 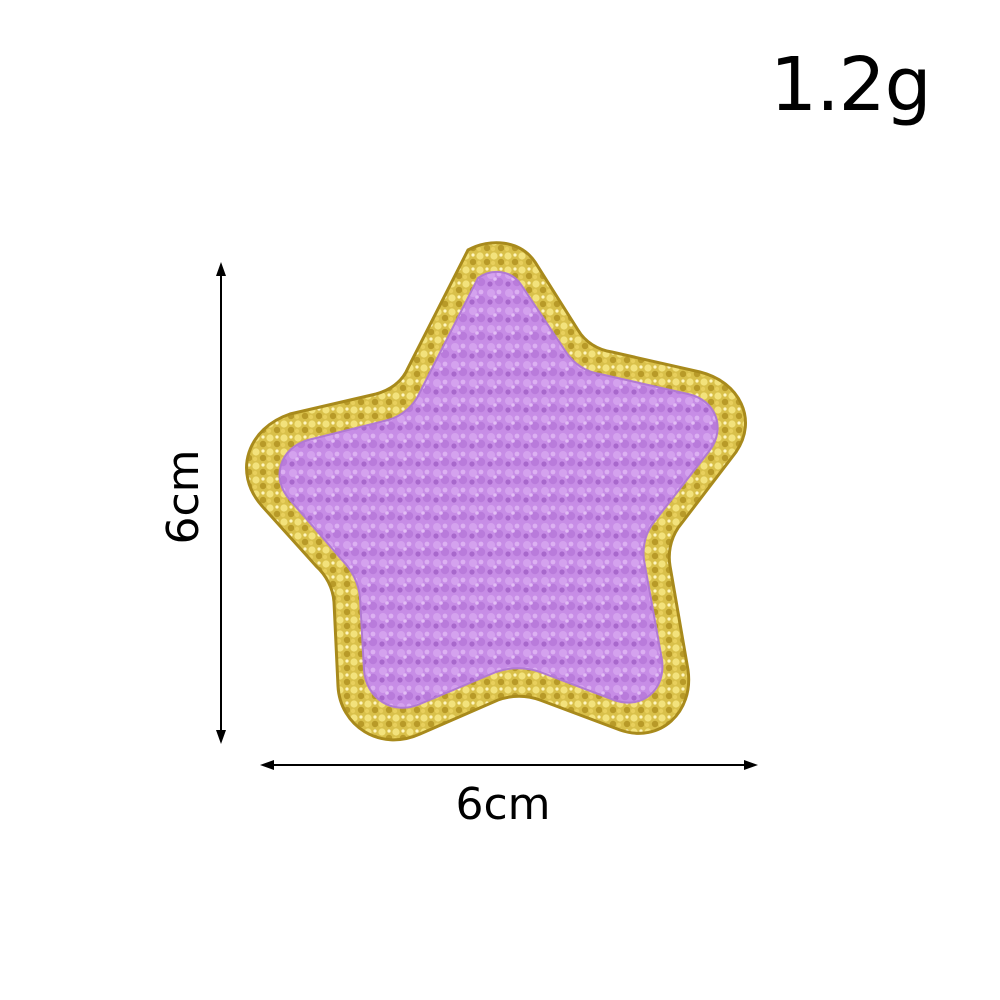 What do you see at coordinates (221, 737) in the screenshot?
I see `arrow-down-icon` at bounding box center [221, 737].